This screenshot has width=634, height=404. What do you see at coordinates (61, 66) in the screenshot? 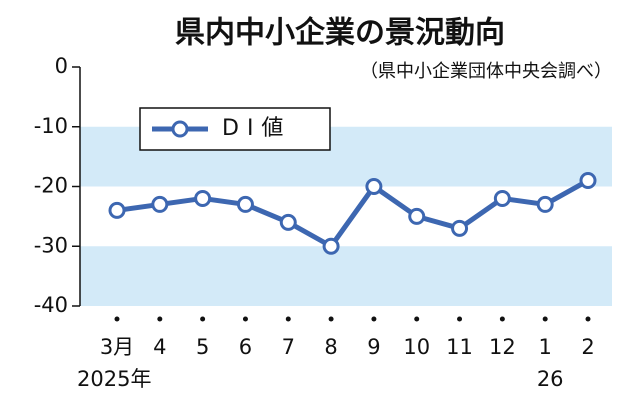
I see `y-tick-label: 0` at bounding box center [61, 66].